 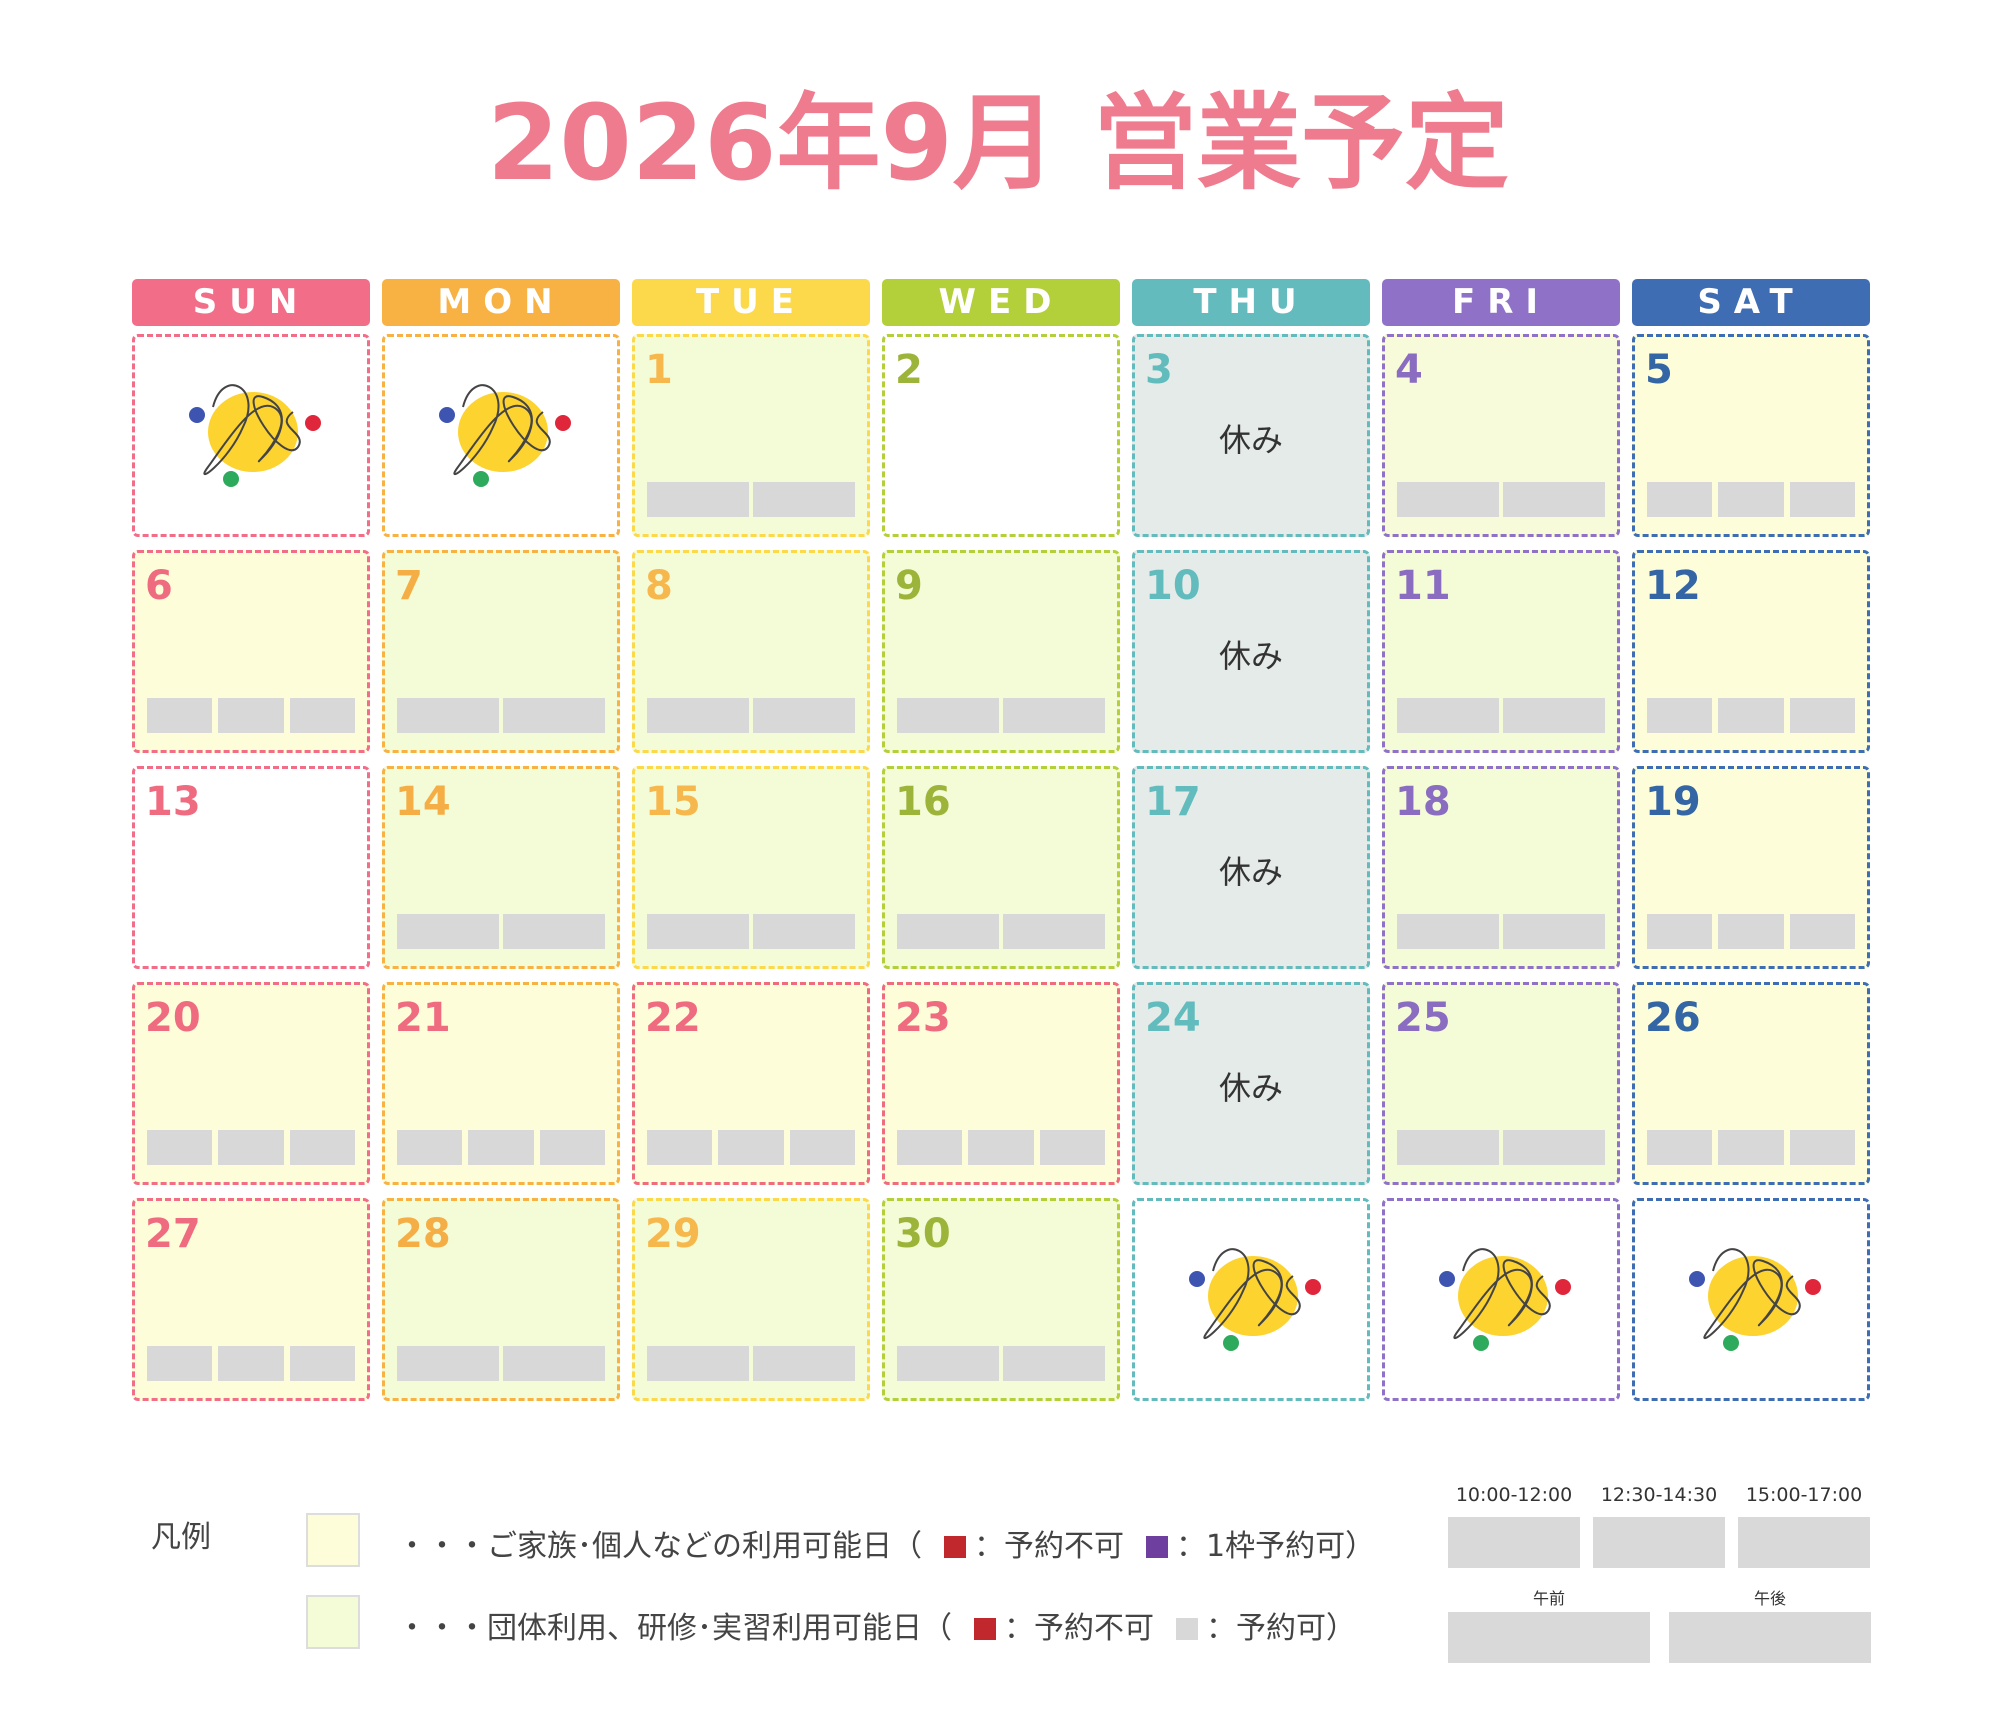 I want to click on day-number: 9, so click(x=909, y=586).